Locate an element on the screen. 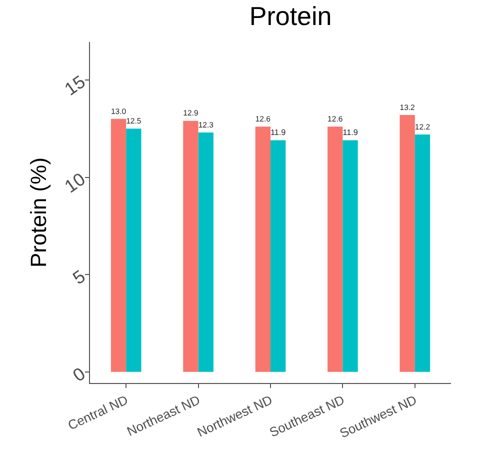 The image size is (501, 455). y-tick-label: 15 is located at coordinates (74, 86).